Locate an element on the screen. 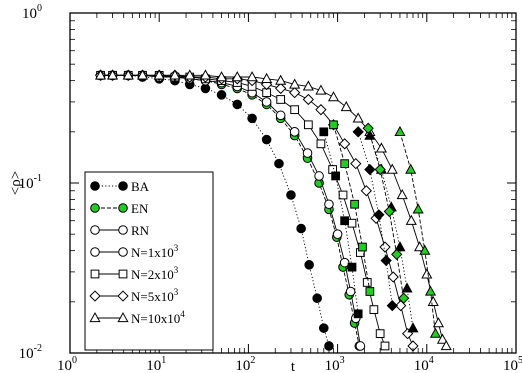 This screenshot has height=373, width=522. legend-label-4: N=2x103 is located at coordinates (155, 273).